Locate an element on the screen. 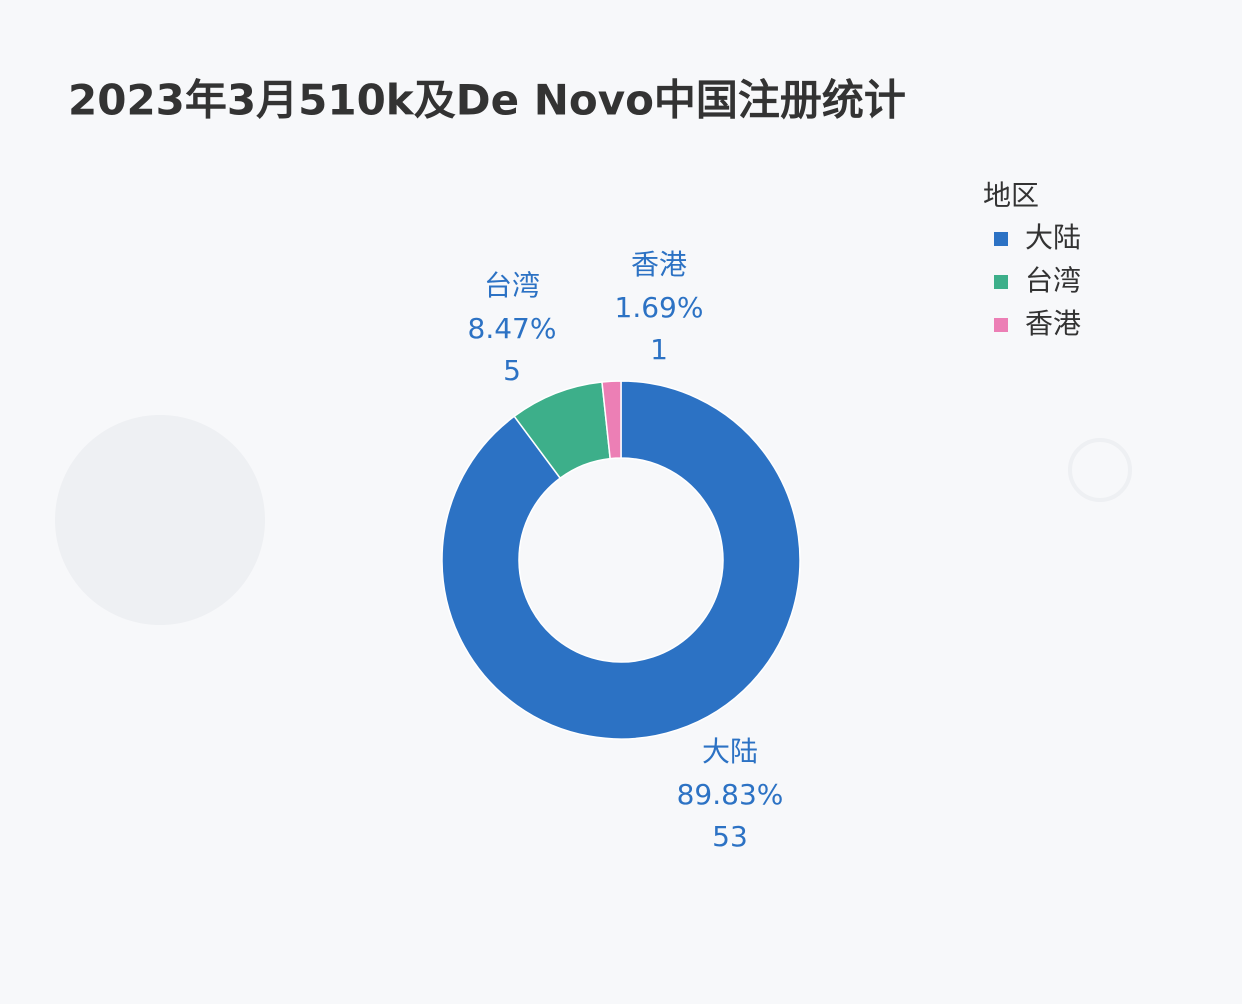 The height and width of the screenshot is (1004, 1242). legend-label: 香港 is located at coordinates (1053, 323).